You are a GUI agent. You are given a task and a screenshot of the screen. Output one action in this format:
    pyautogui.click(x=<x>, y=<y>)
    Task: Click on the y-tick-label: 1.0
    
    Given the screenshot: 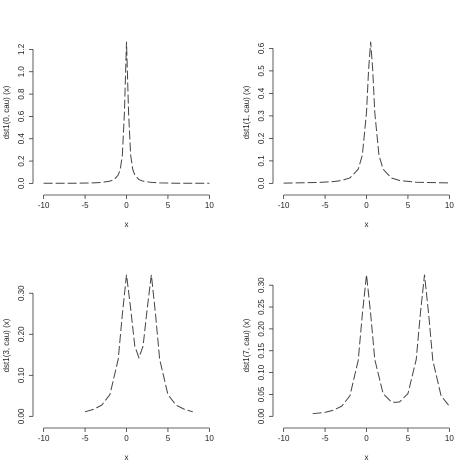 What is the action you would take?
    pyautogui.click(x=21, y=72)
    